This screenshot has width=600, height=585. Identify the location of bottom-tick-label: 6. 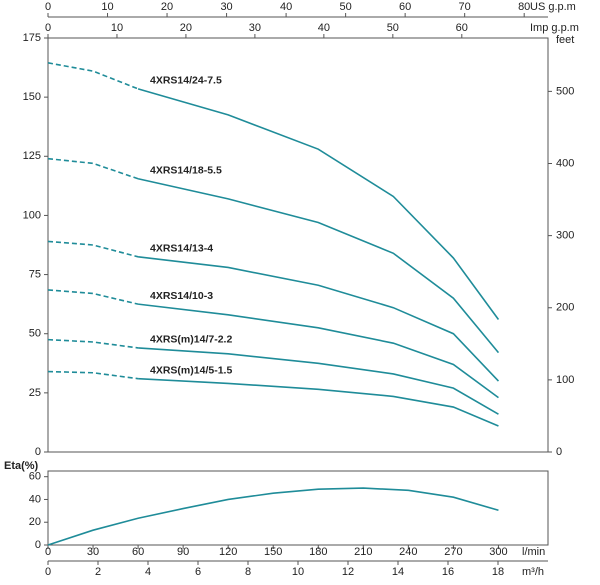
(198, 572).